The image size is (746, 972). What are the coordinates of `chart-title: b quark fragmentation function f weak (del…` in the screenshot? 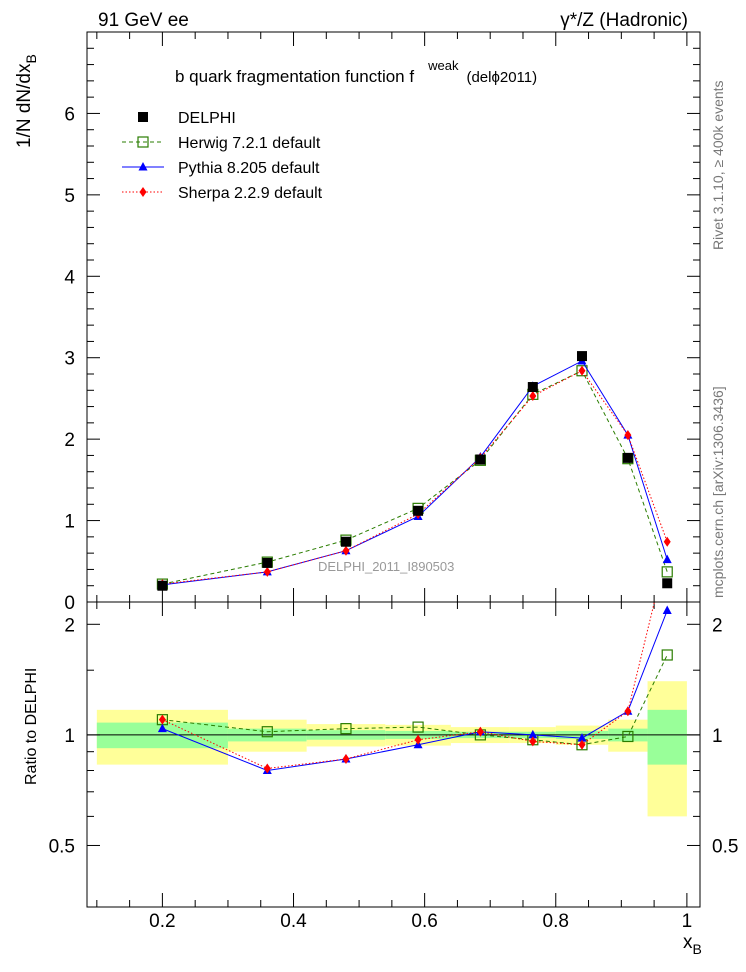 It's located at (356, 72).